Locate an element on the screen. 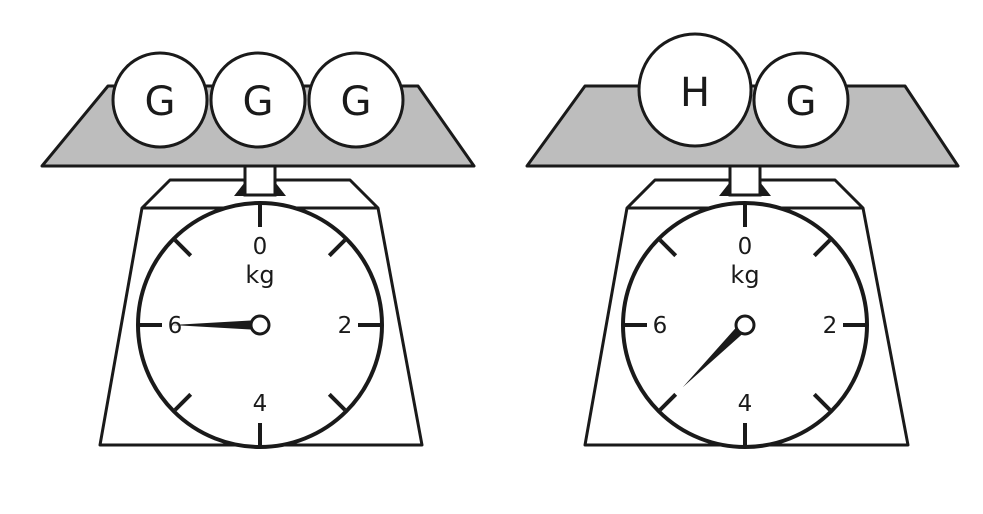 The width and height of the screenshot is (983, 514). ball: H is located at coordinates (695, 90).